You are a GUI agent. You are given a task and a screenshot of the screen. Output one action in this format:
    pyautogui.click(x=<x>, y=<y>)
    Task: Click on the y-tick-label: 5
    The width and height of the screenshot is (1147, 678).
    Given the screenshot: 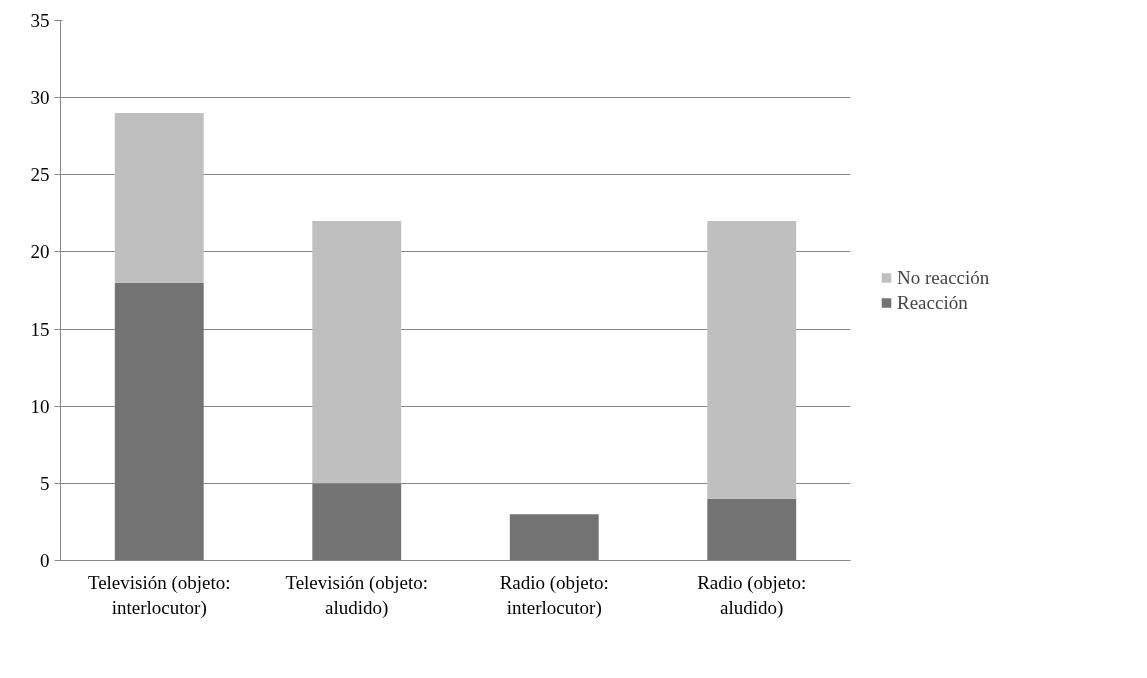 What is the action you would take?
    pyautogui.click(x=45, y=483)
    